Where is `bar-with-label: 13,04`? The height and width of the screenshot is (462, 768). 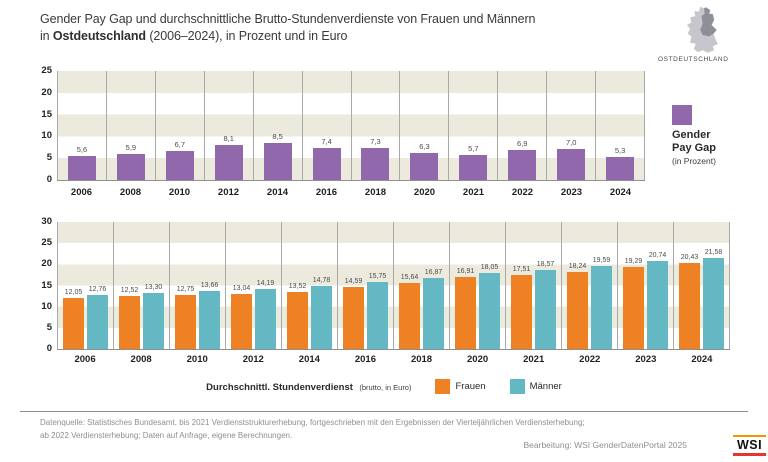
bar-with-label: 13,04 is located at coordinates (241, 317).